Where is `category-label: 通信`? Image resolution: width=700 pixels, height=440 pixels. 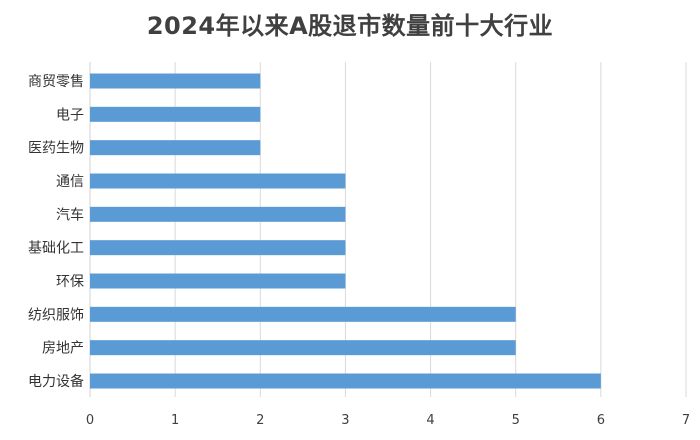
category-label: 通信 is located at coordinates (70, 182).